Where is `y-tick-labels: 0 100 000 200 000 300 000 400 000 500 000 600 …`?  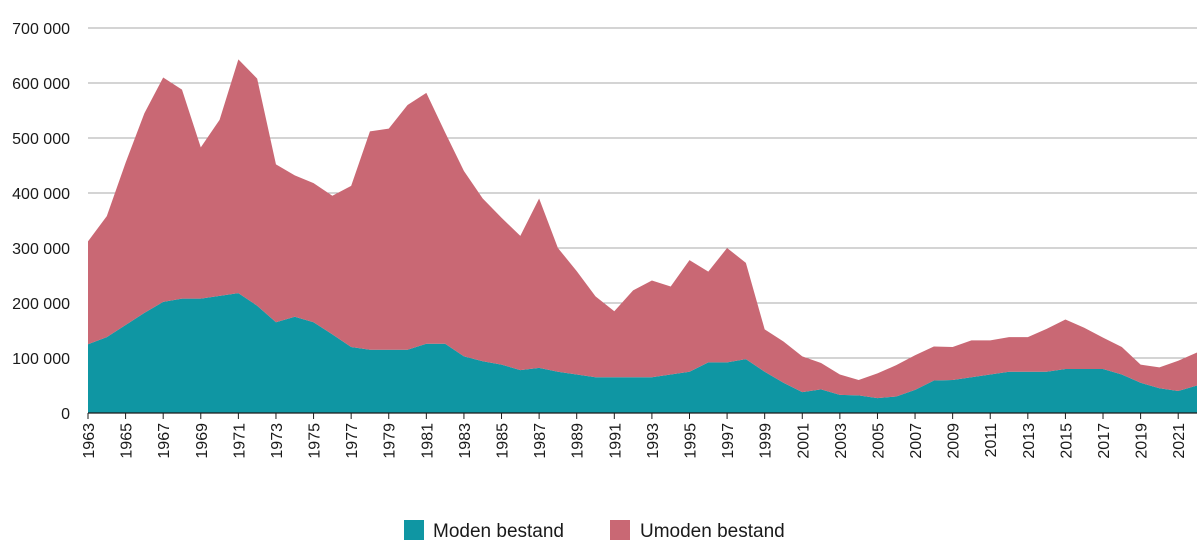 y-tick-labels: 0 100 000 200 000 300 000 400 000 500 000 600 … is located at coordinates (41, 222).